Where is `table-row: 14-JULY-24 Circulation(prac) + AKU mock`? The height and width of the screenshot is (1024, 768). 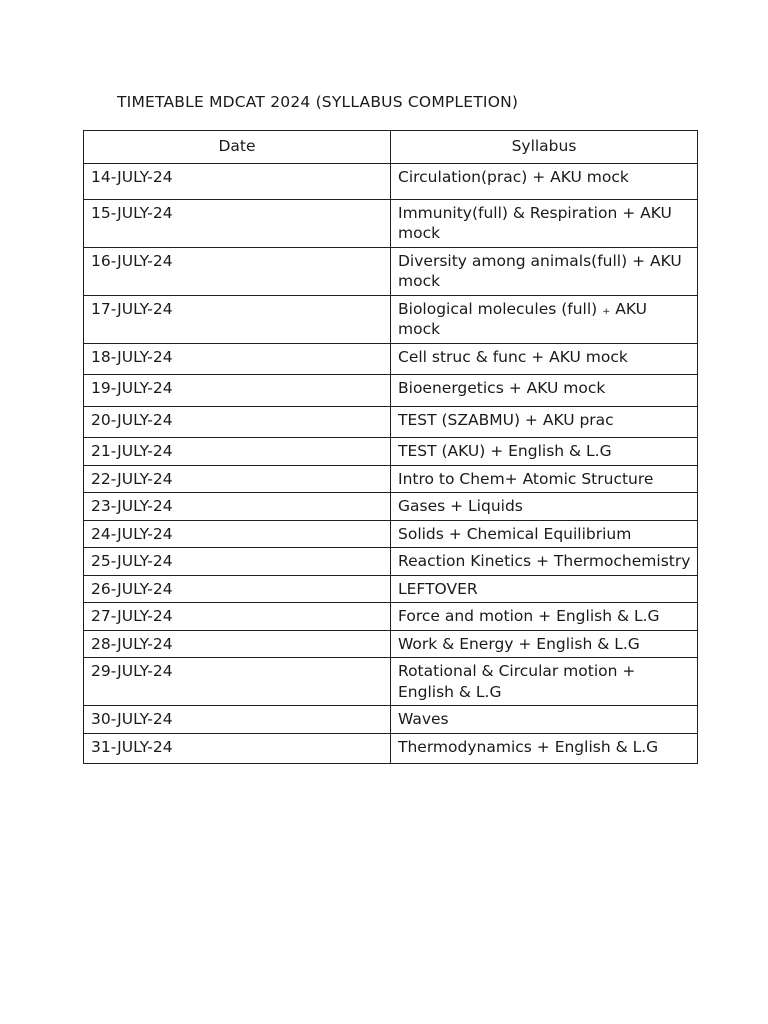 table-row: 14-JULY-24 Circulation(prac) + AKU mock is located at coordinates (390, 181).